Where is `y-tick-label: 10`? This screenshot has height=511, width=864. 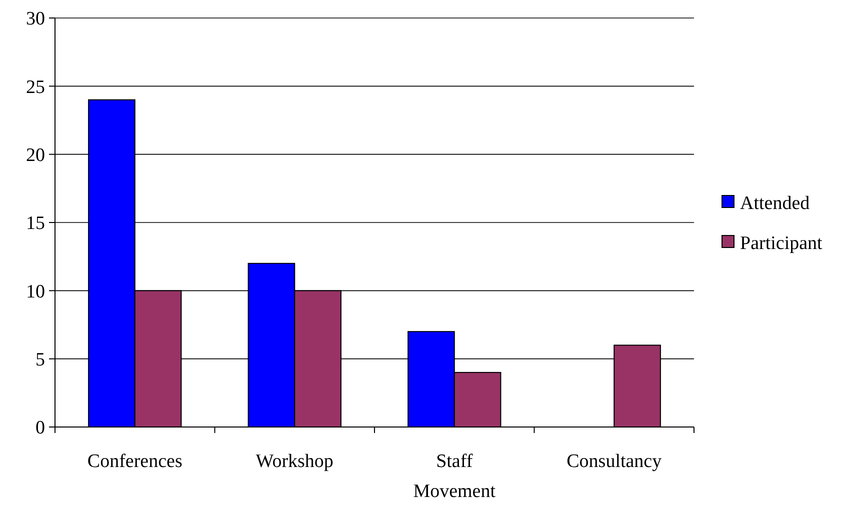
y-tick-label: 10 is located at coordinates (35, 291).